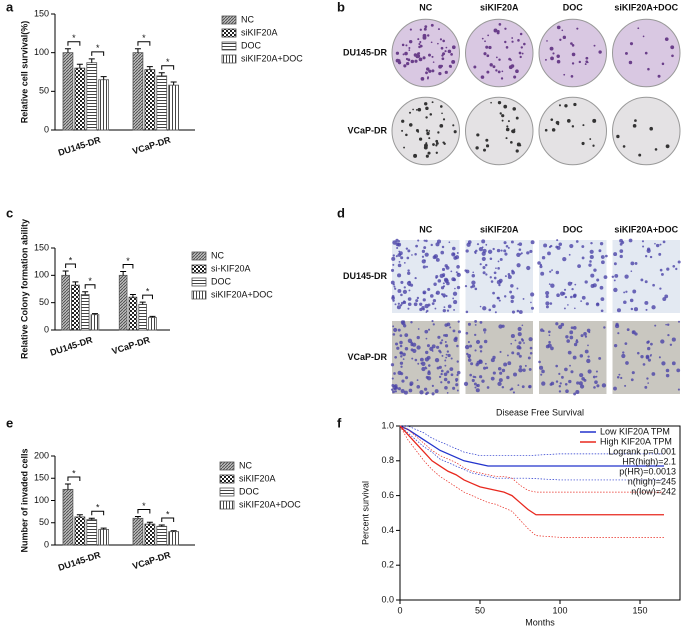 The width and height of the screenshot is (685, 637). What do you see at coordinates (425, 7) in the screenshot?
I see `column-label: NC` at bounding box center [425, 7].